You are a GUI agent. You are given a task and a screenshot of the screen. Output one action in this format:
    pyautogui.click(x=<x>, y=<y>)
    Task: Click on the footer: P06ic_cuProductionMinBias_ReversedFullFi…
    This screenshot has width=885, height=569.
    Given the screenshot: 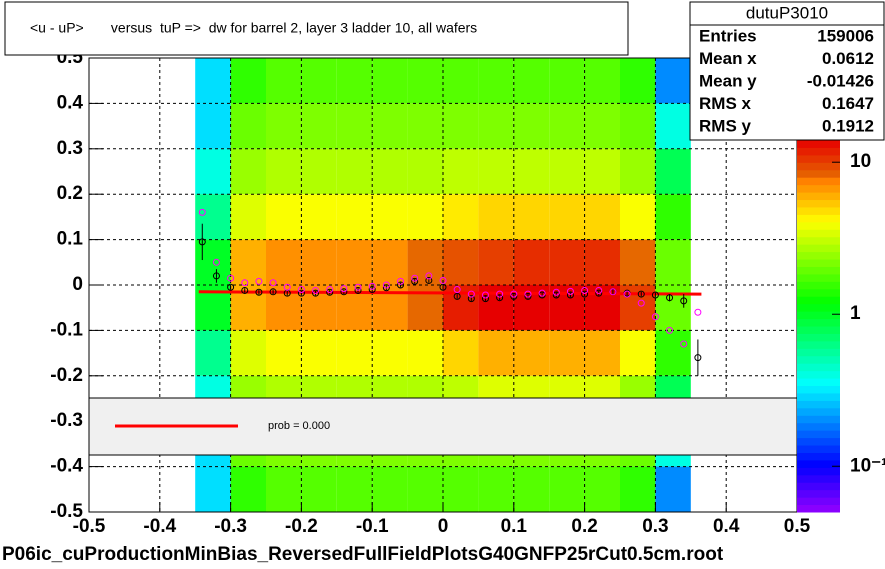 What is the action you would take?
    pyautogui.click(x=363, y=554)
    